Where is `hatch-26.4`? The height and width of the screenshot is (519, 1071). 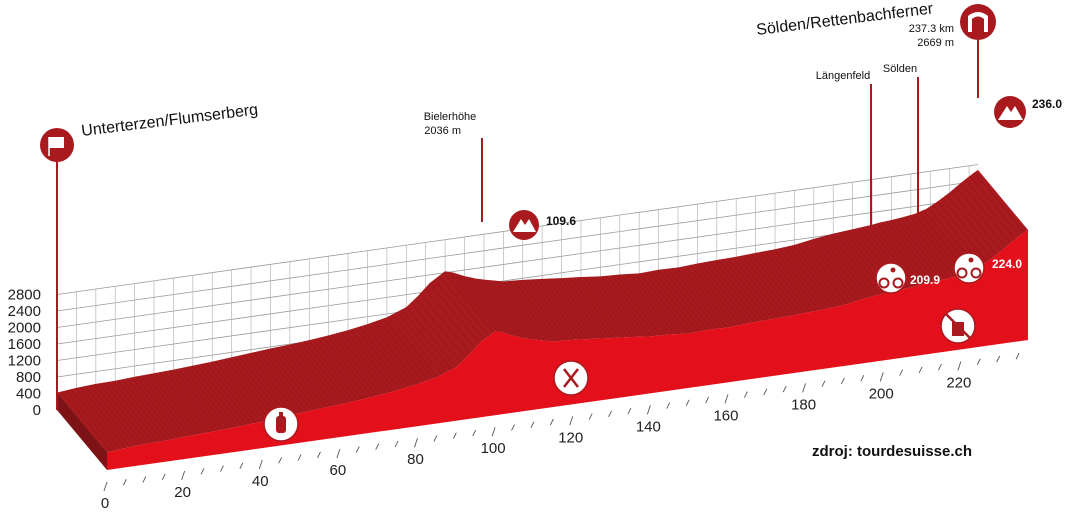 hatch-26.4 is located at coordinates (184, 402).